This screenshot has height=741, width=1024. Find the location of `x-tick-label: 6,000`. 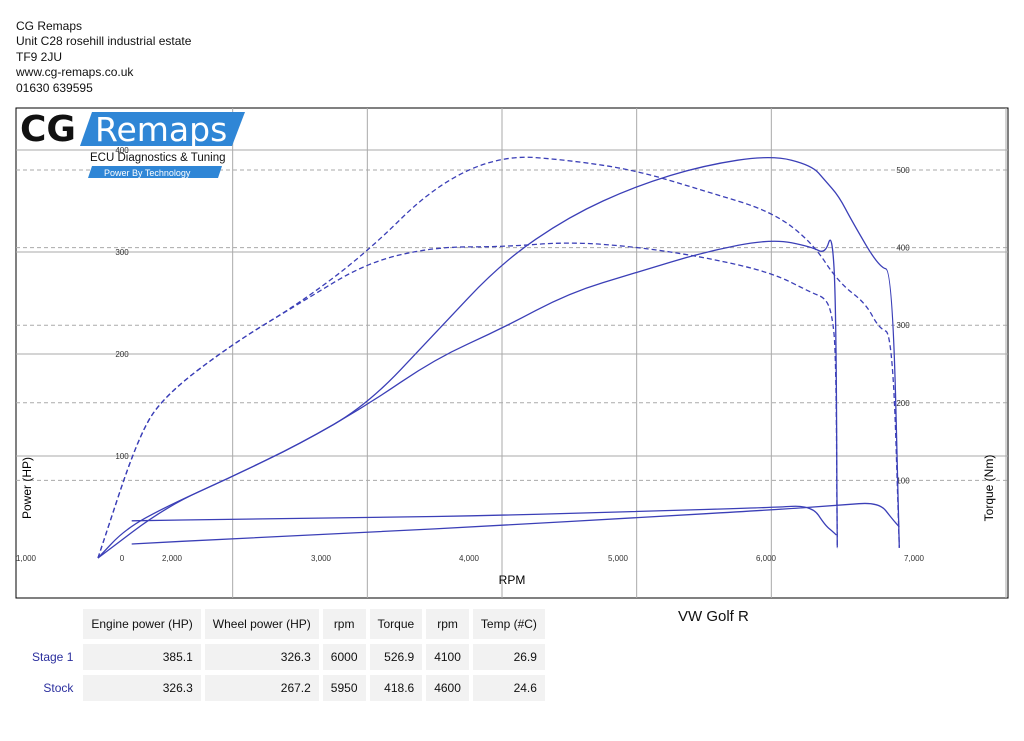

x-tick-label: 6,000 is located at coordinates (766, 558).